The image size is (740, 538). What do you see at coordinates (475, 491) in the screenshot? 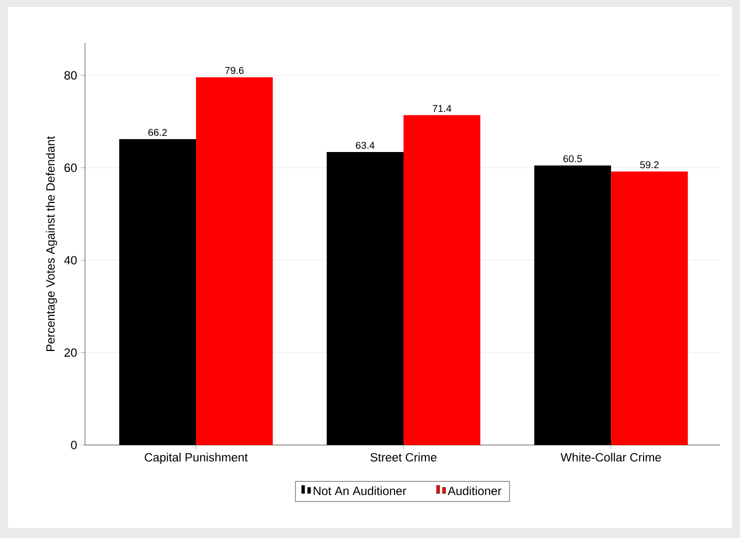
I see `legend-label: Auditioner` at bounding box center [475, 491].